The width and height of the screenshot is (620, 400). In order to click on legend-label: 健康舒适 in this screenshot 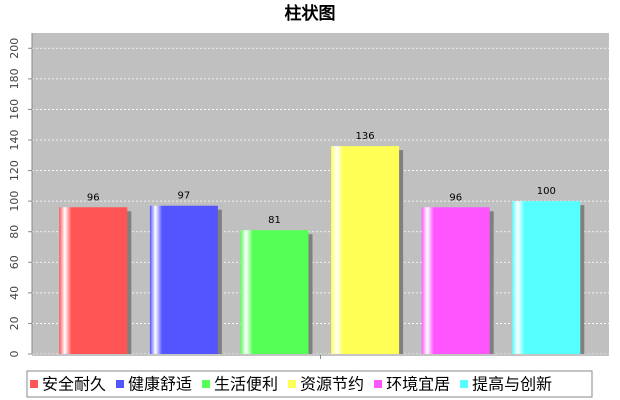, I will do `click(160, 384)`.